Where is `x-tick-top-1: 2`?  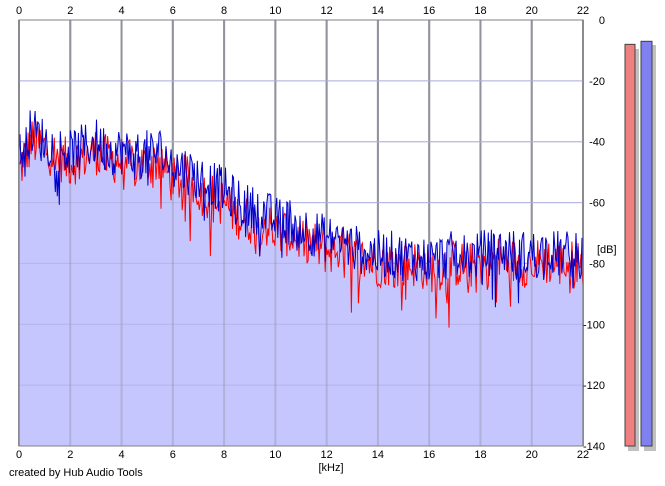 x-tick-top-1: 2 is located at coordinates (70, 11).